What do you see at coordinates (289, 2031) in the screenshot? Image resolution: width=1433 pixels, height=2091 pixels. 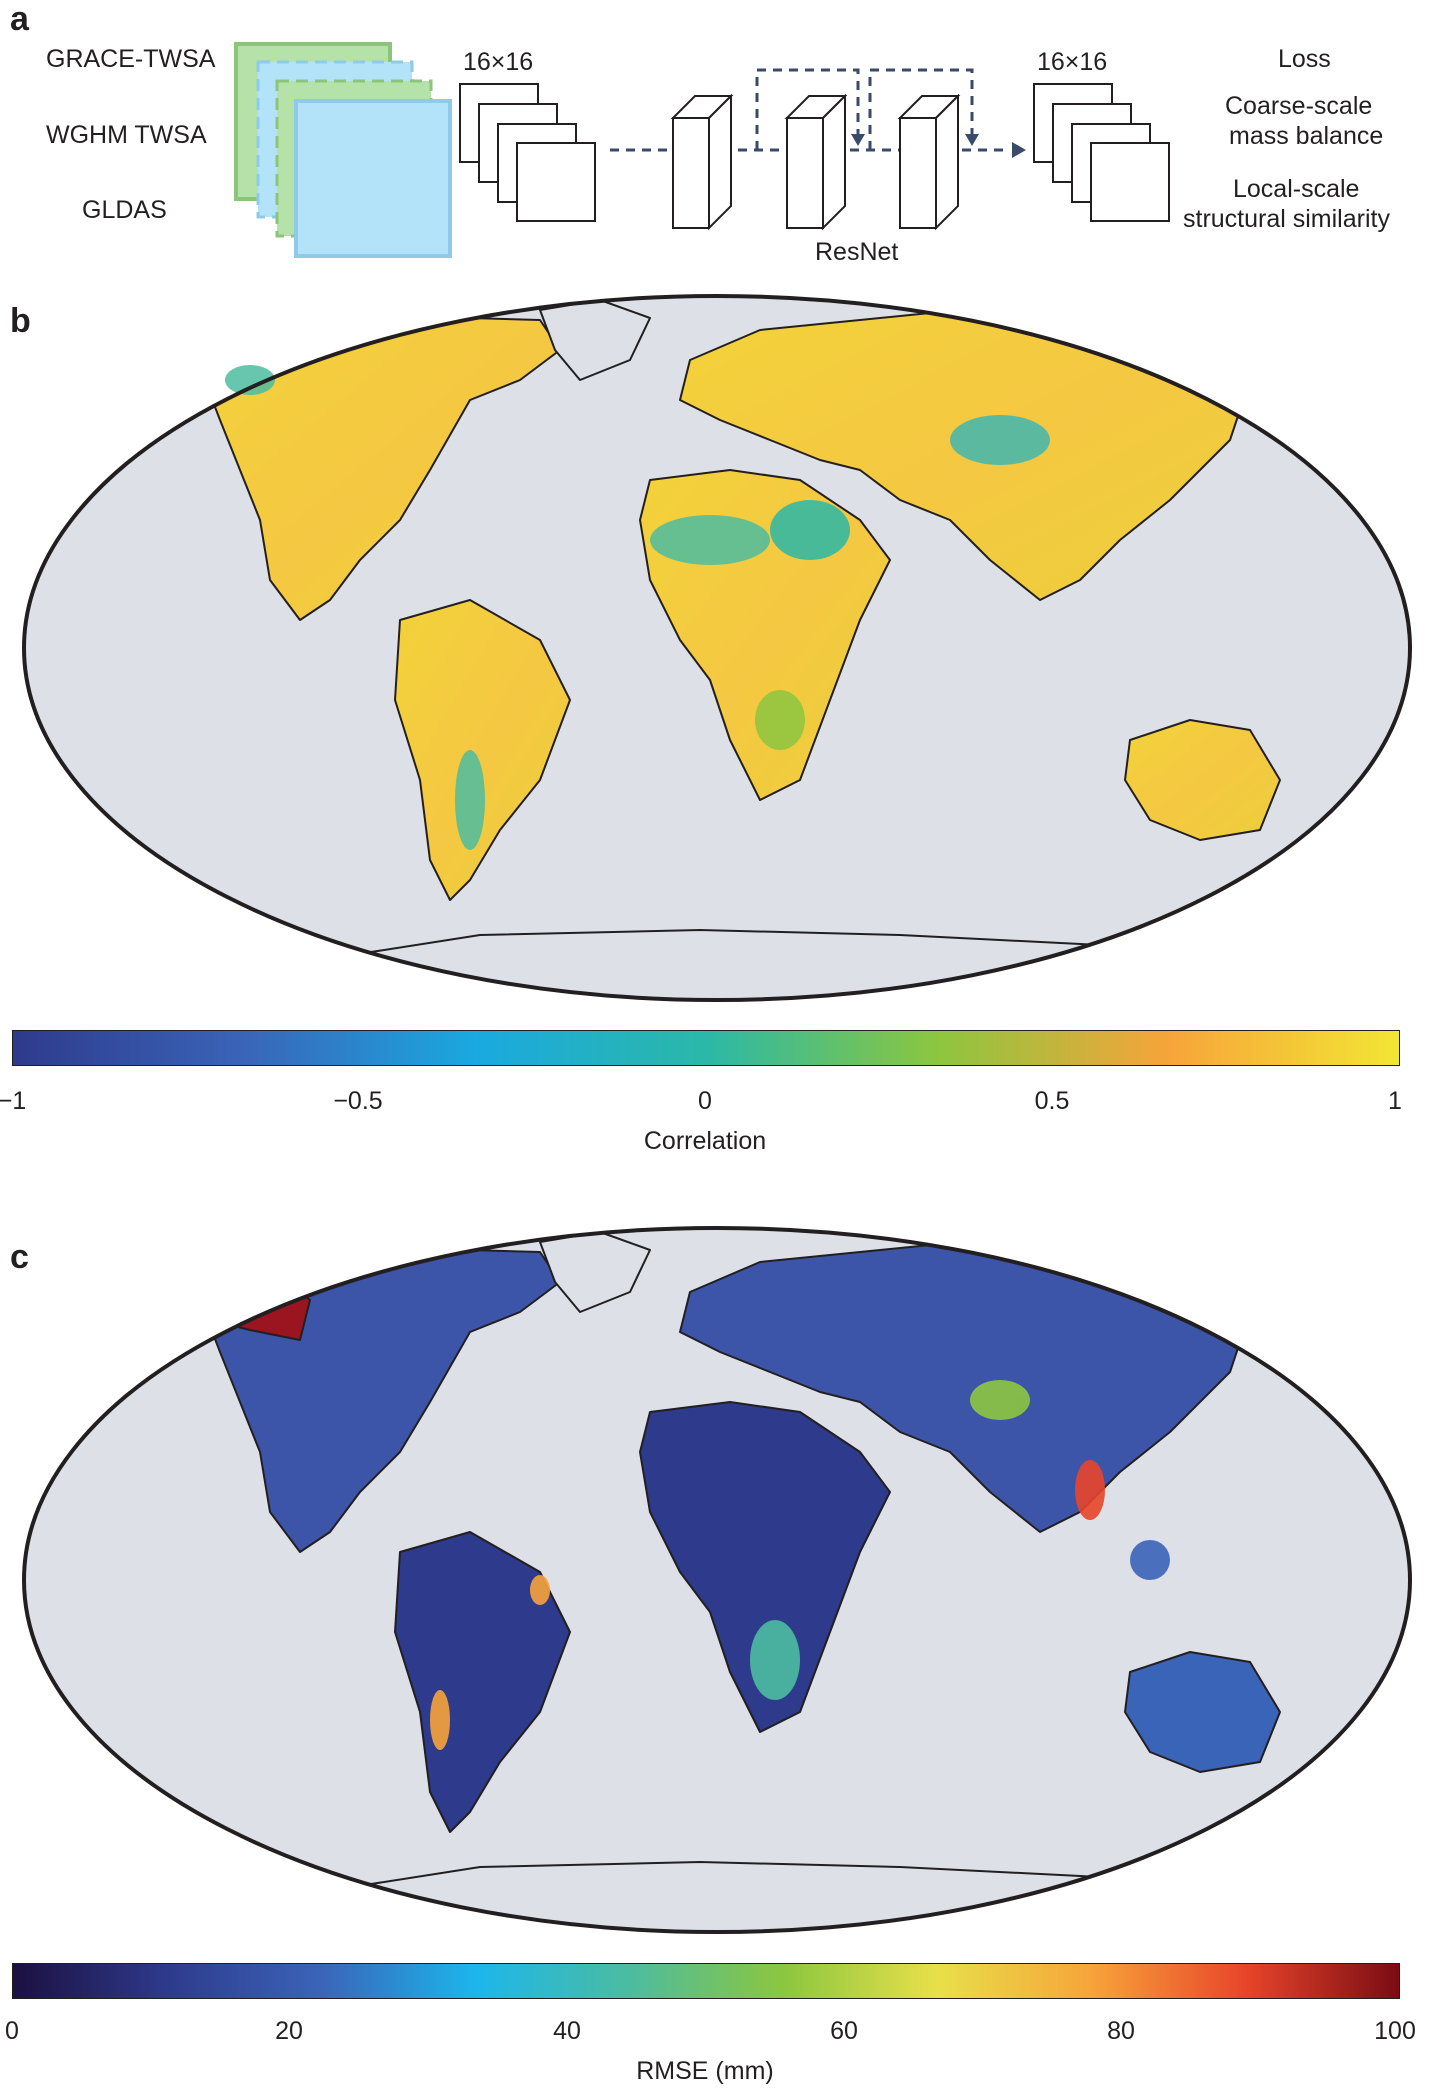 I see `rmse-tick-20: 20` at bounding box center [289, 2031].